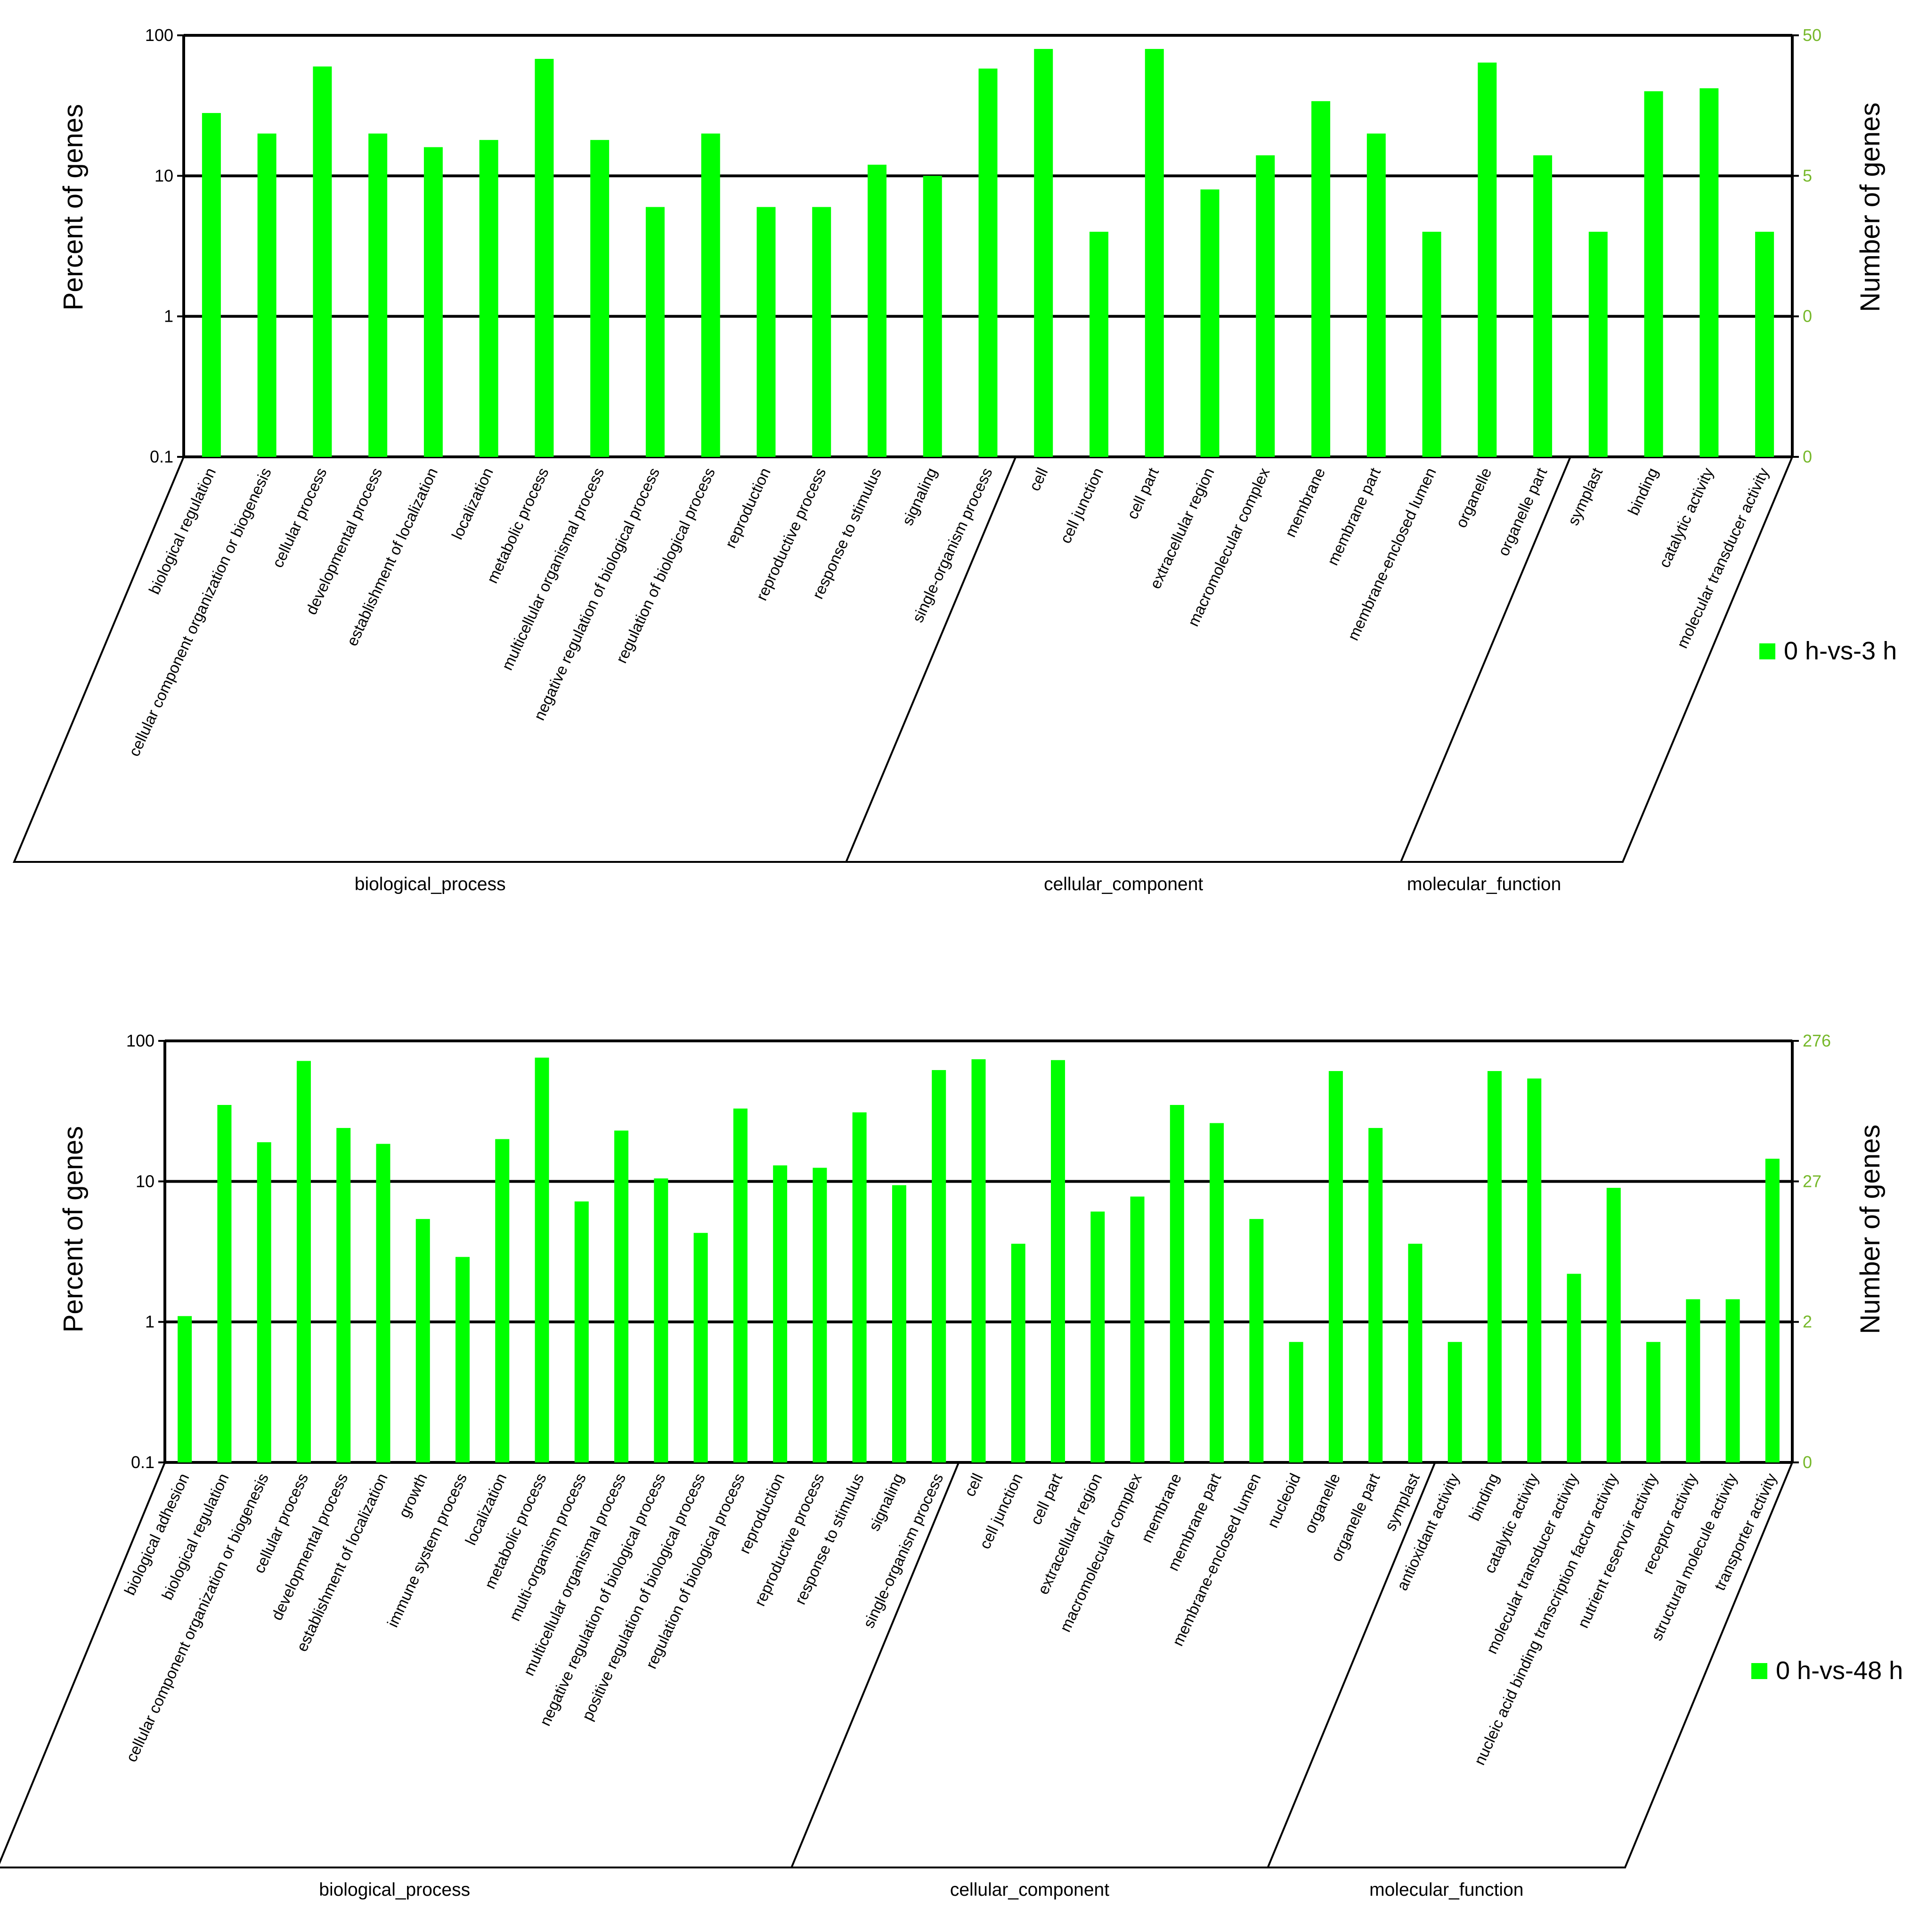 This screenshot has height=1932, width=1927. I want to click on category-label: reproduction, so click(748, 508).